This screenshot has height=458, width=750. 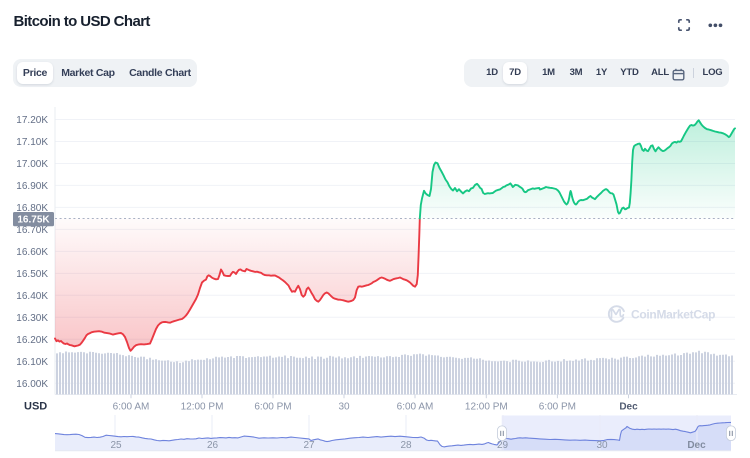 I want to click on svg-text: 16.90K, so click(x=32, y=186).